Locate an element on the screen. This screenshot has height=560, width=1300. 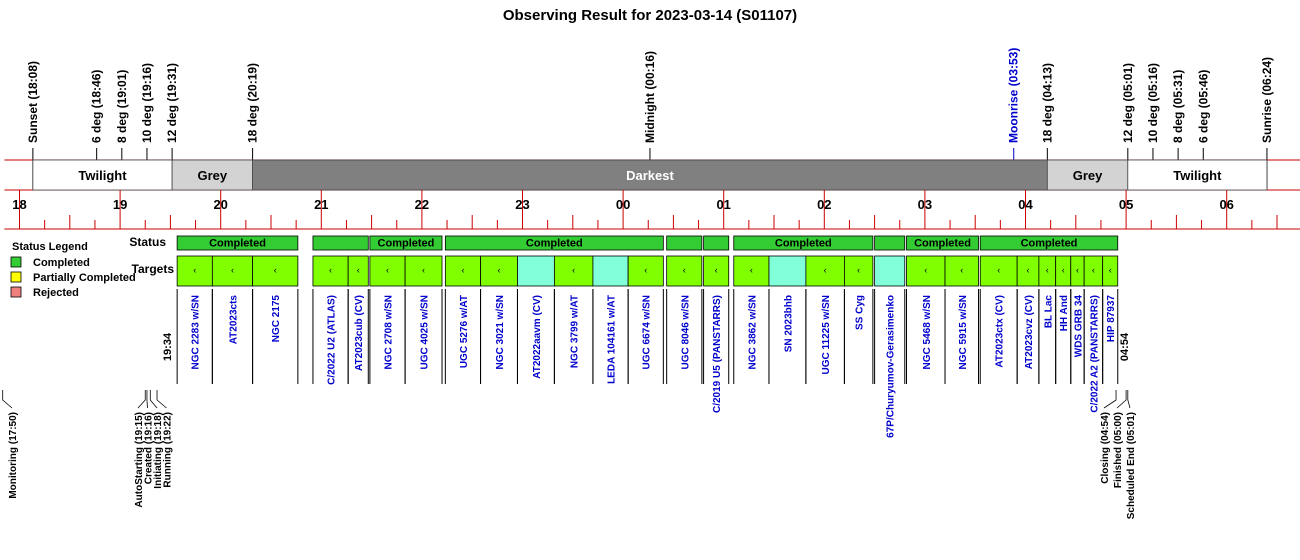
sun-event-label: 10 deg (19:16) is located at coordinates (147, 103).